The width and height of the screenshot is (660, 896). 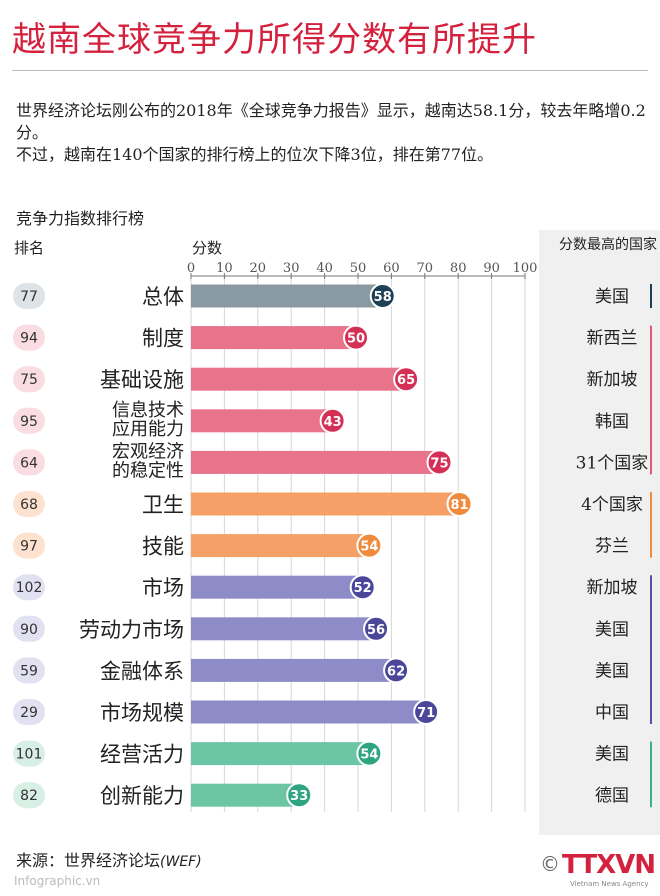 I want to click on top-country-label: 芬兰, so click(x=612, y=547).